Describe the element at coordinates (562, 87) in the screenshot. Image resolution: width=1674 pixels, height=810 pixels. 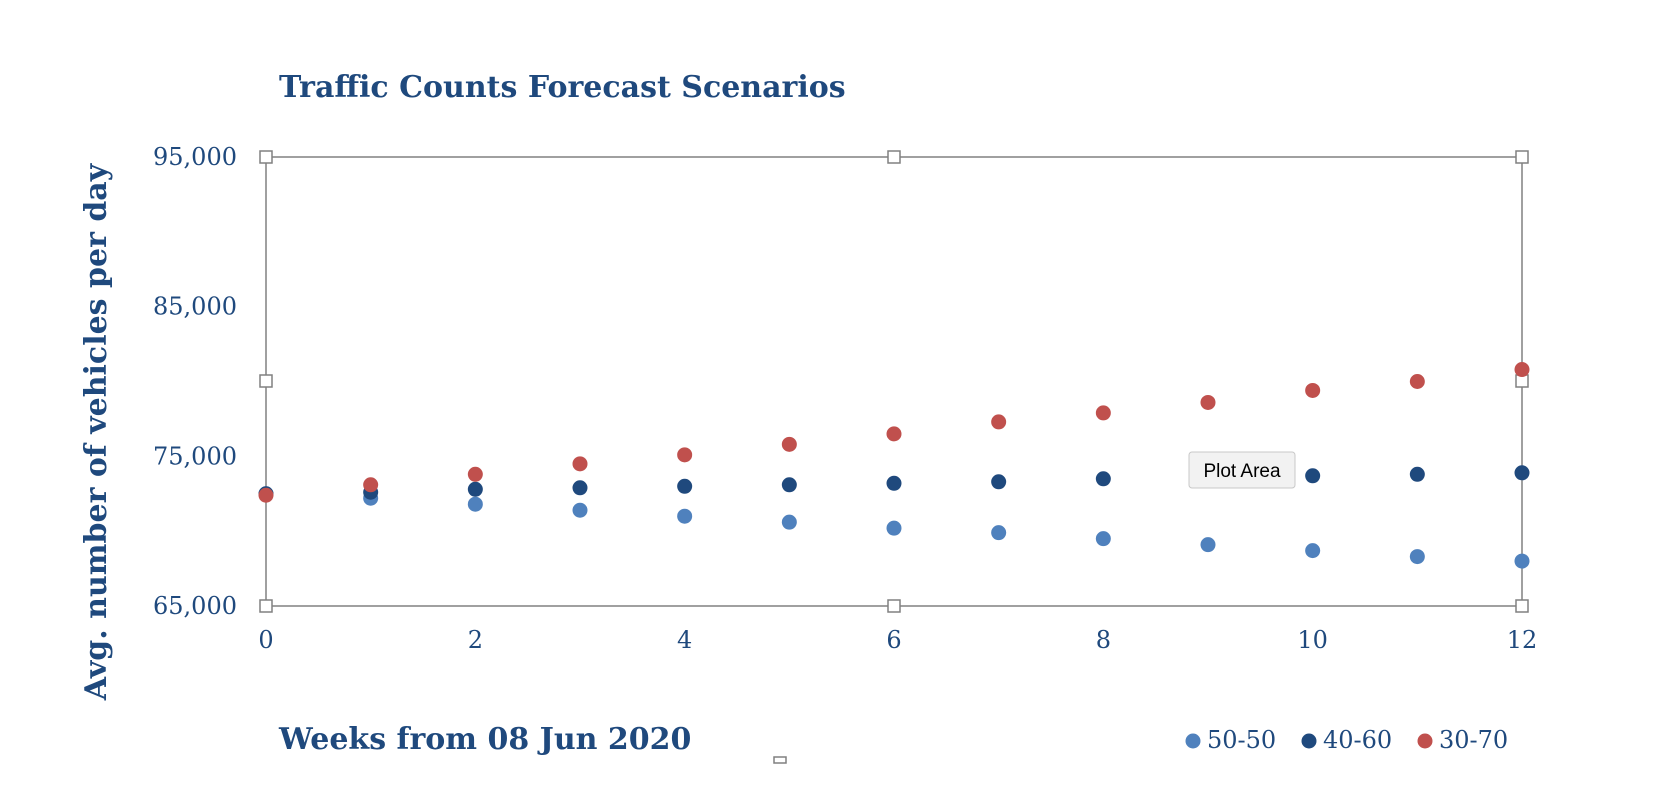
I see `chart-title: Traffic Counts Forecast Scenarios` at that location.